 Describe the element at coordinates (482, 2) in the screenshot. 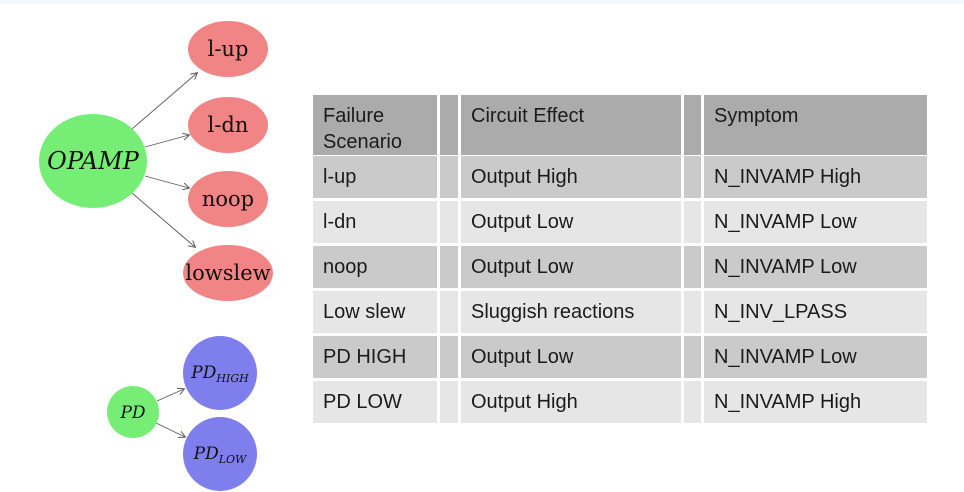

I see `top-accent-strip` at that location.